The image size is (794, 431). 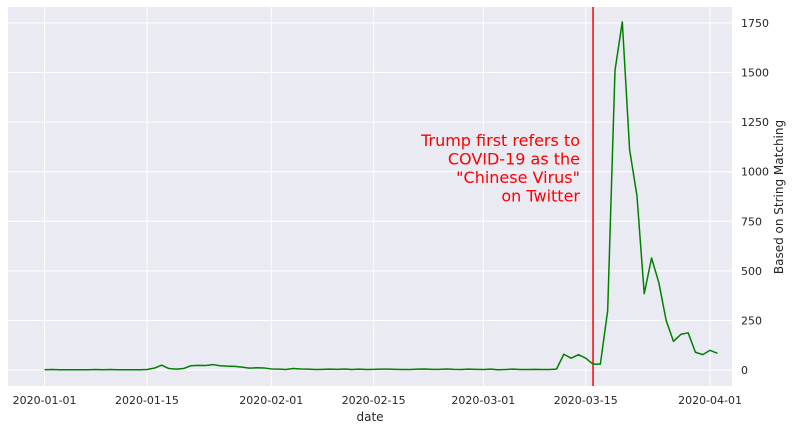 I want to click on x-axis-label: date, so click(x=369, y=417).